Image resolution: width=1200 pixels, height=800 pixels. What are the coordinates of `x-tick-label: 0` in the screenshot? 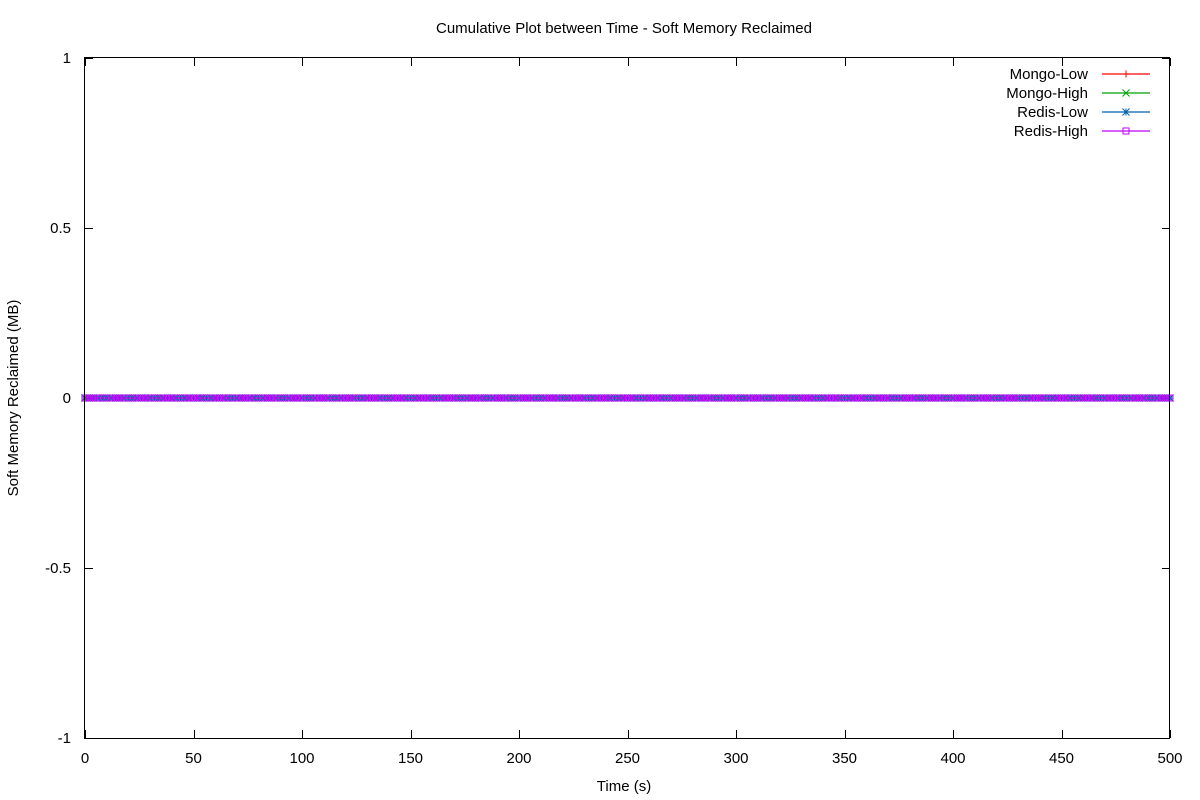 It's located at (85, 758).